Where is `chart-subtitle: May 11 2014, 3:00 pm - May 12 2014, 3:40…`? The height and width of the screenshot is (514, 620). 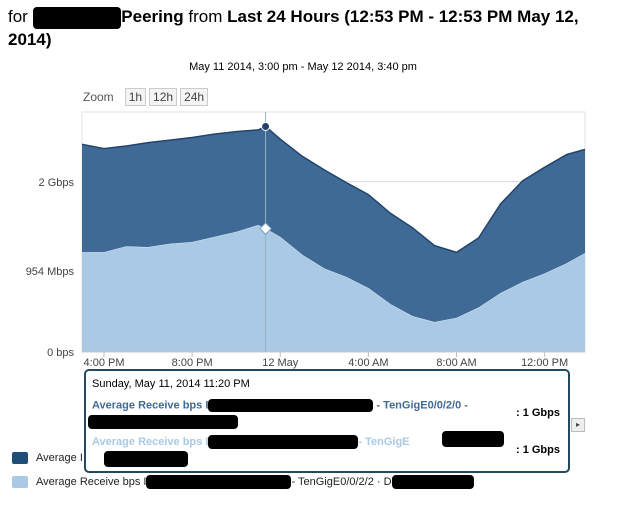
chart-subtitle: May 11 2014, 3:00 pm - May 12 2014, 3:40… is located at coordinates (303, 67).